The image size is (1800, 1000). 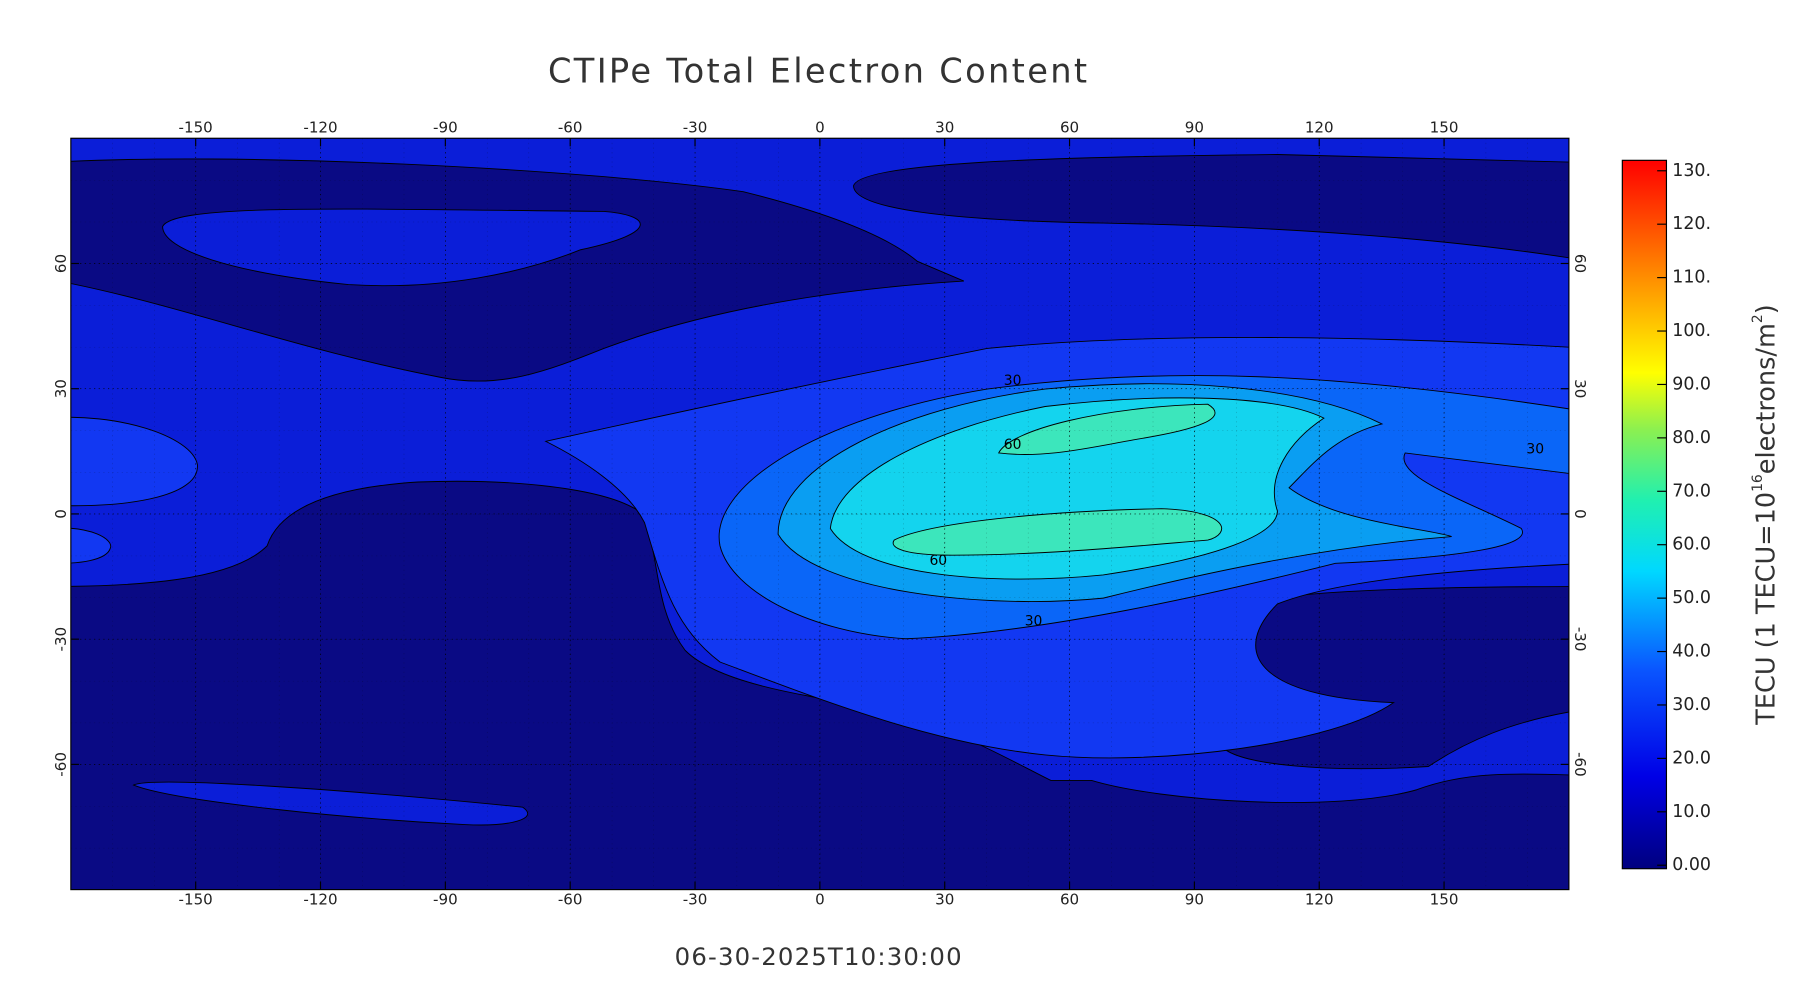 I want to click on colorbar-tick-label: 70.0, so click(x=1691, y=491).